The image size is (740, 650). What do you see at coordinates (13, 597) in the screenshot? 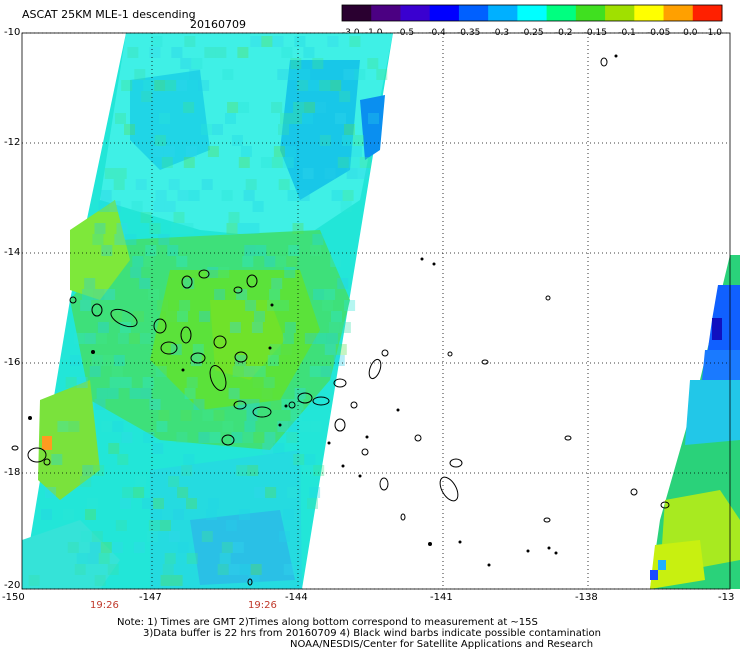
I see `x-label-150: -150` at bounding box center [13, 597].